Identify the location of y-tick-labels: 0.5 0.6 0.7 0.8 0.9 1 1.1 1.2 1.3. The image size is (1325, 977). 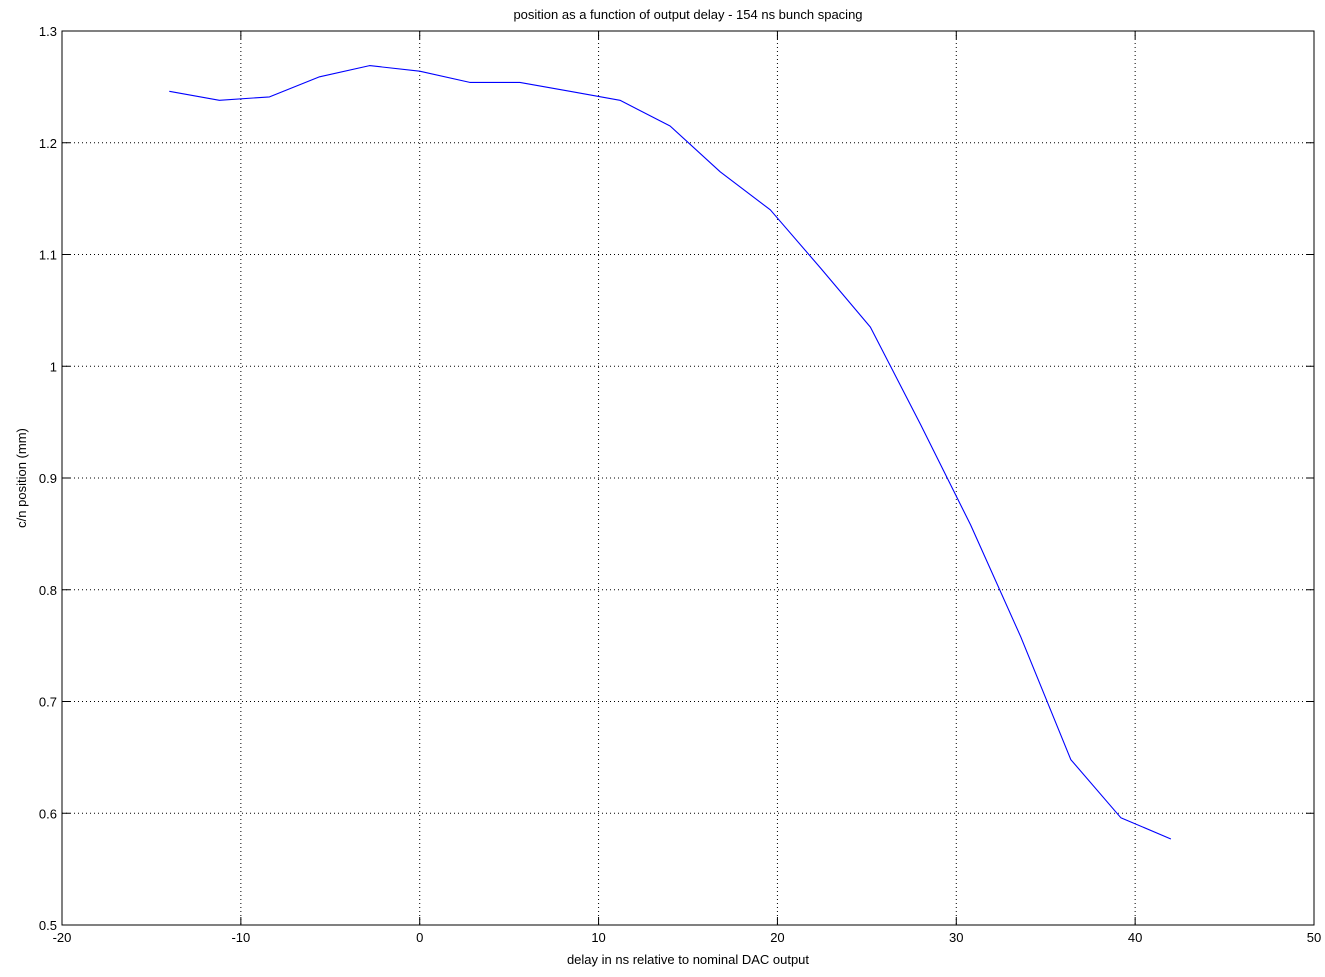
(48, 478).